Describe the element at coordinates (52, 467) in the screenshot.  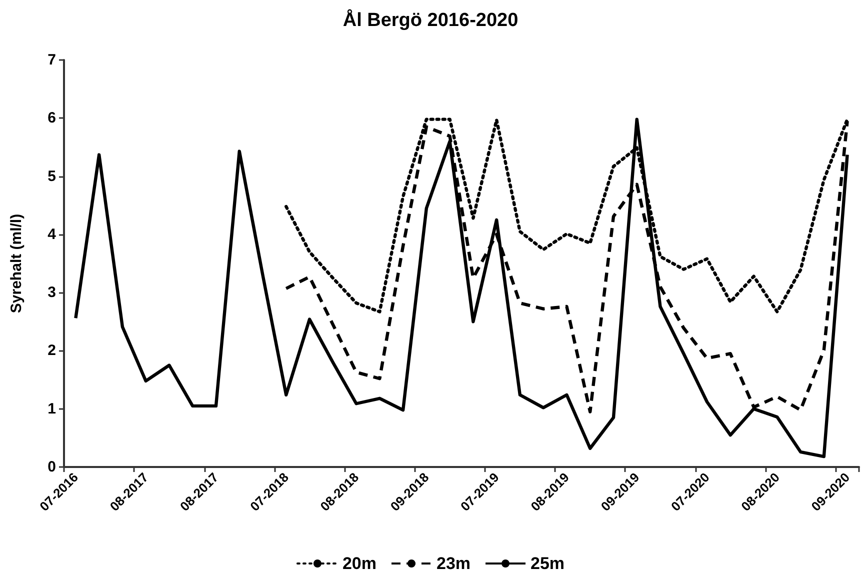
I see `y-tick-label: 0` at that location.